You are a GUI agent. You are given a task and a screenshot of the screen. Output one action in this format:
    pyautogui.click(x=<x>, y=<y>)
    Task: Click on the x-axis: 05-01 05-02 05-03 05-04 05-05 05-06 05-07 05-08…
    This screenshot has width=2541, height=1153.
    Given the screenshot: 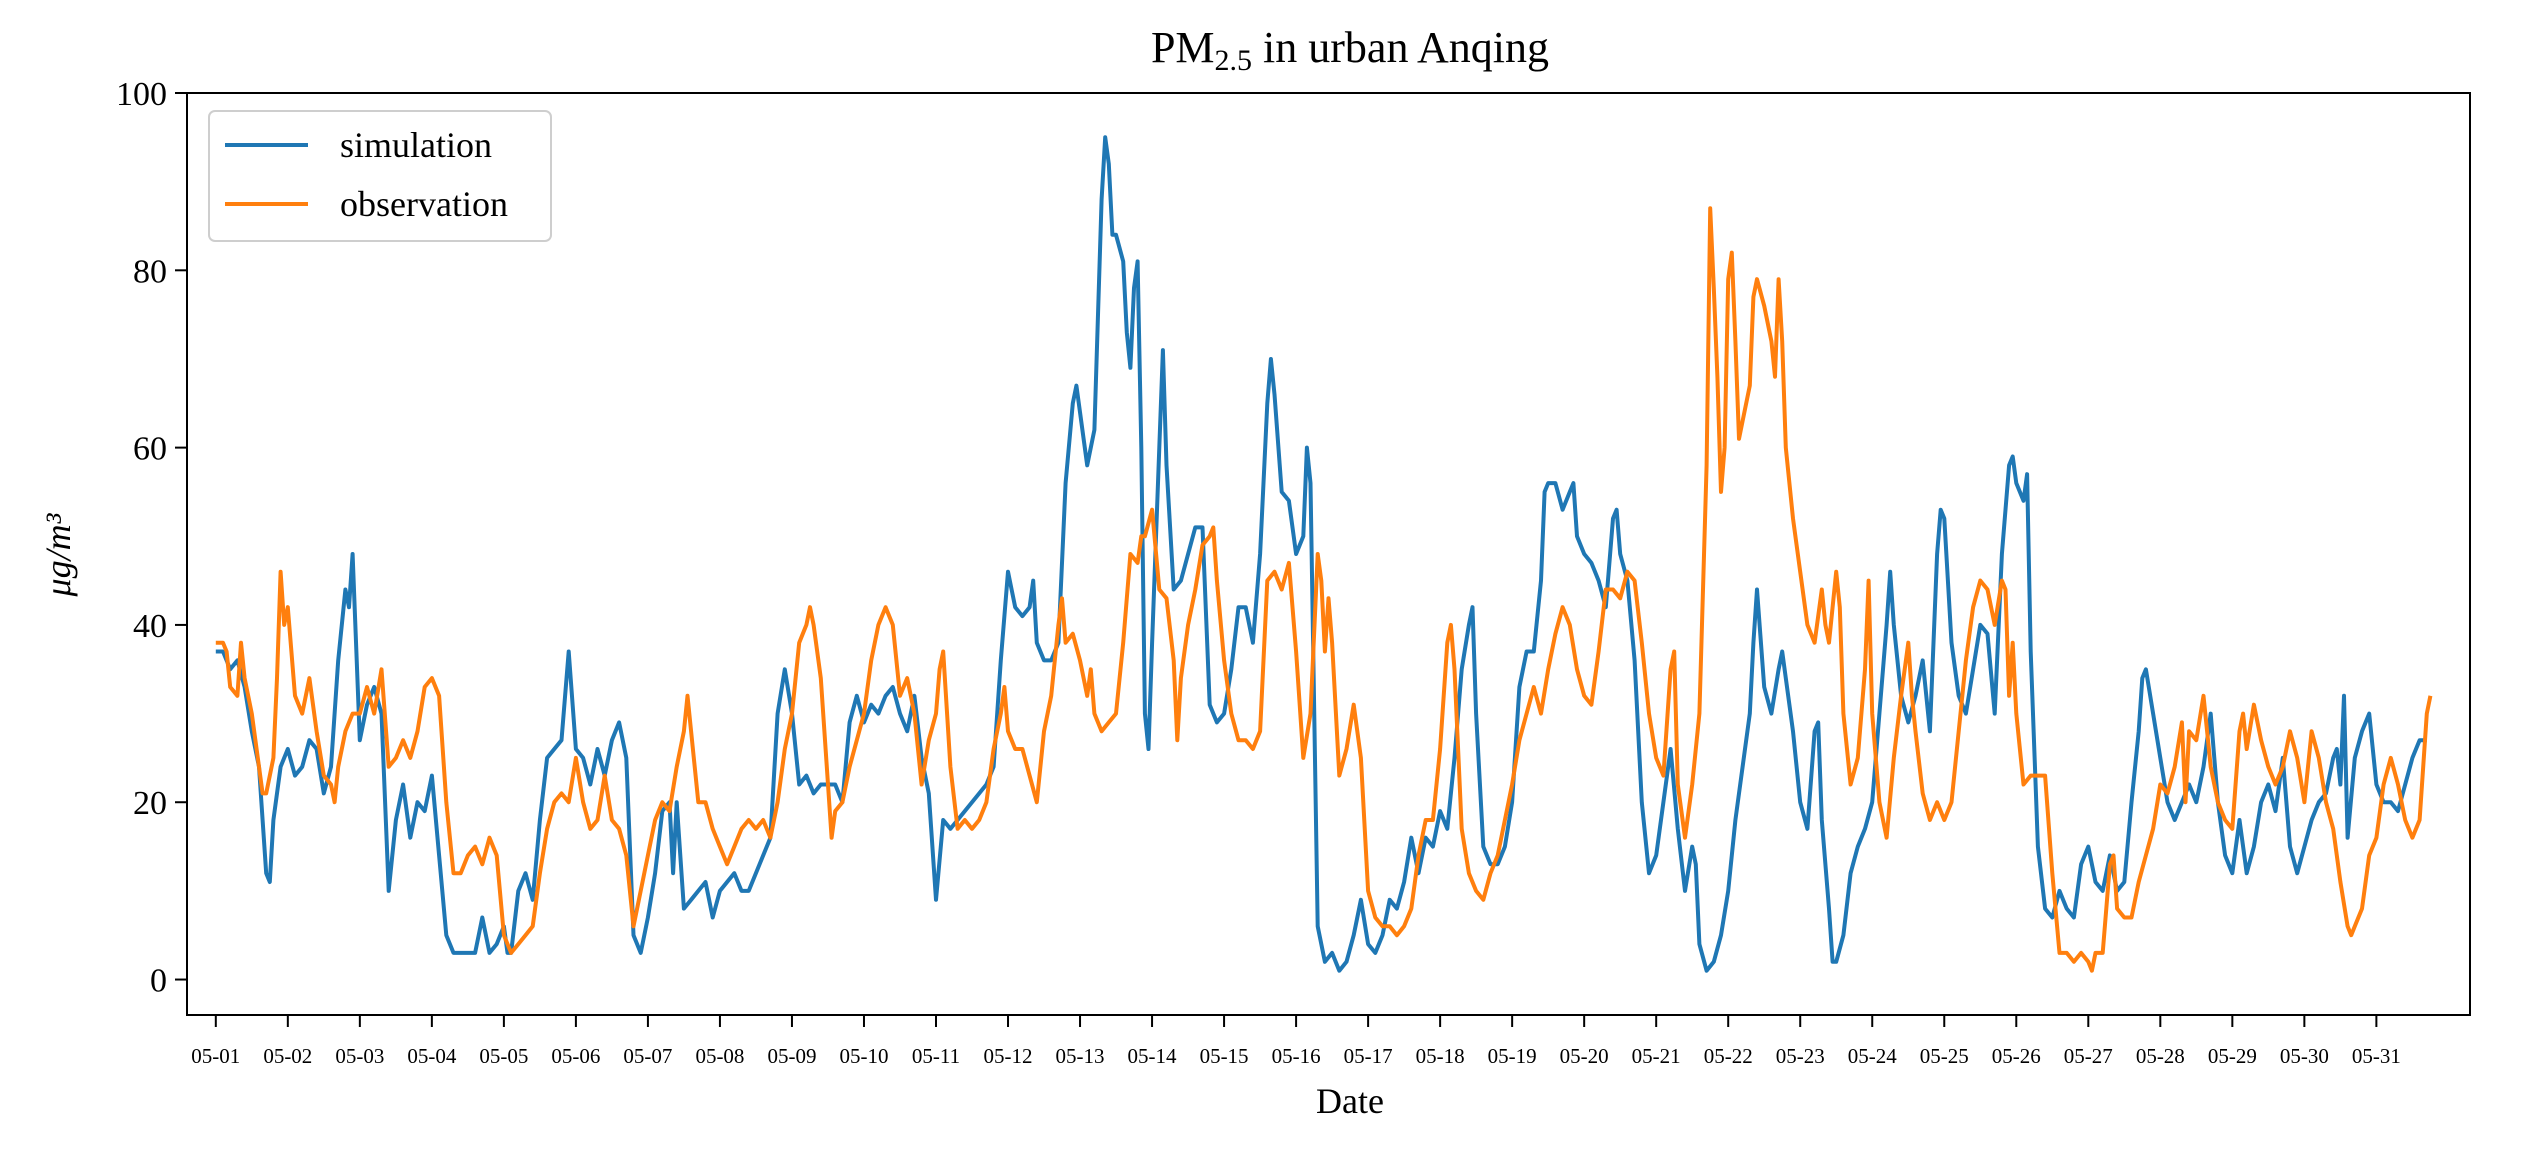 What is the action you would take?
    pyautogui.click(x=1296, y=1041)
    